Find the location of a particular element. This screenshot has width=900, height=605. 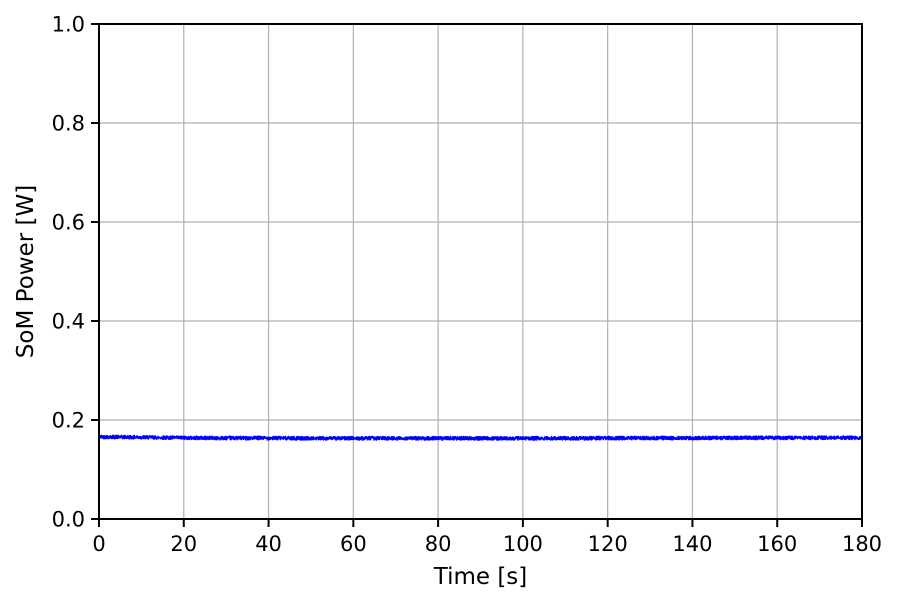

x-tick-label: 80 is located at coordinates (438, 544).